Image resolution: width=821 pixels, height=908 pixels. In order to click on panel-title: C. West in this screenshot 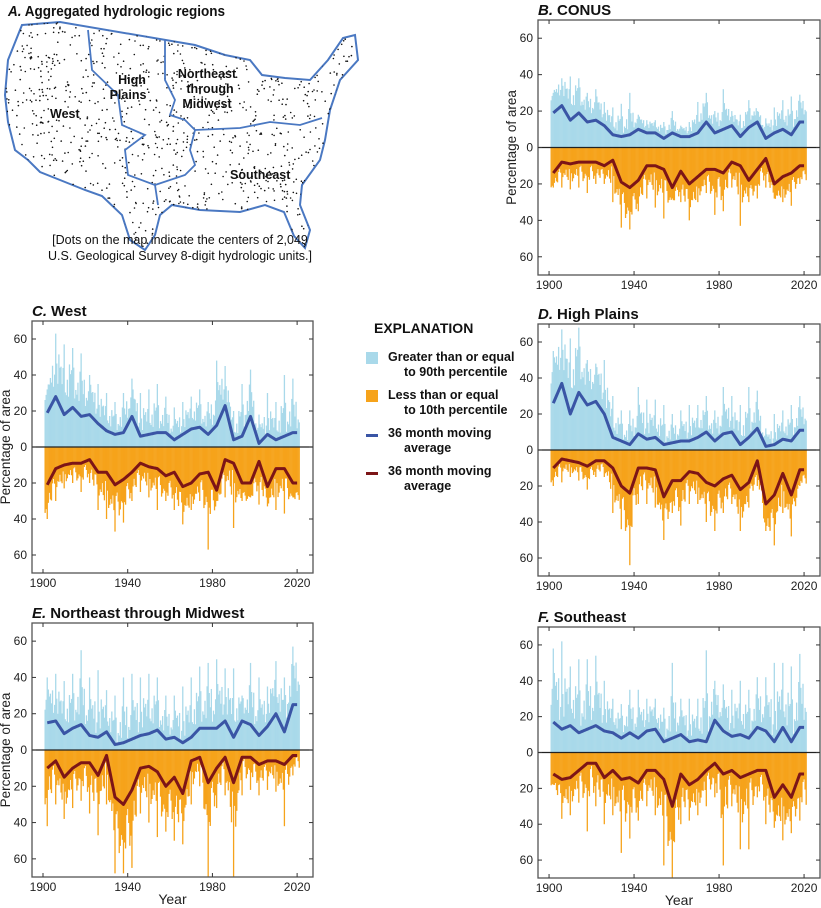, I will do `click(59, 311)`.